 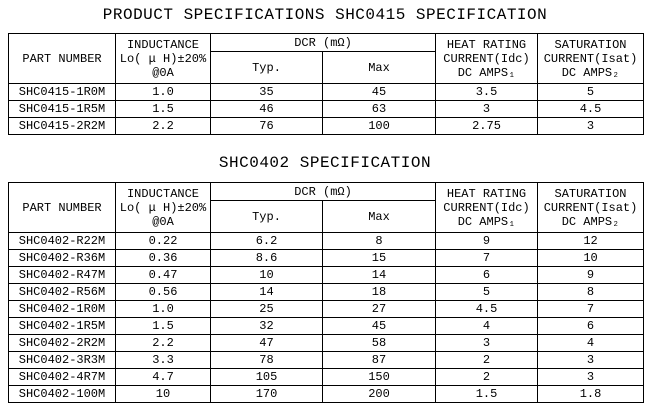 I want to click on value-cell: 2.75, so click(x=487, y=126).